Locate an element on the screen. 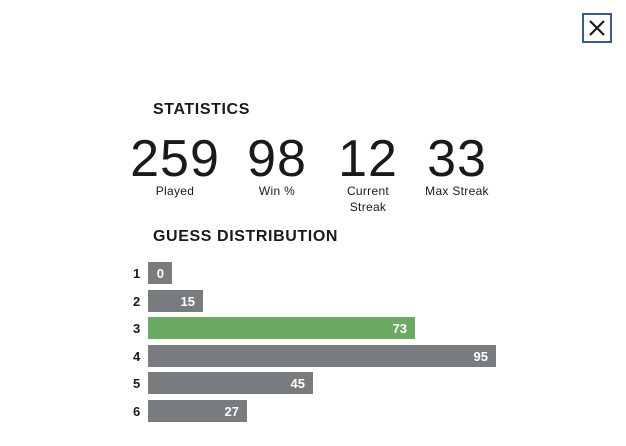 This screenshot has width=626, height=446. distribution-guess-number: 2 is located at coordinates (137, 301).